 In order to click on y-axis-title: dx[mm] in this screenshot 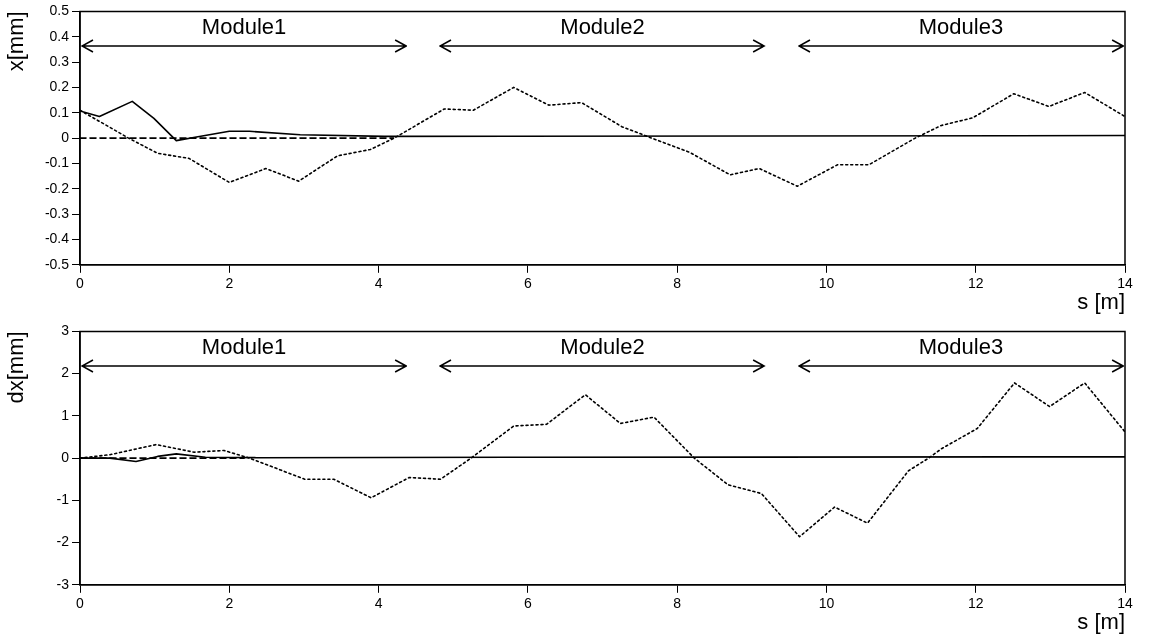, I will do `click(16, 367)`.